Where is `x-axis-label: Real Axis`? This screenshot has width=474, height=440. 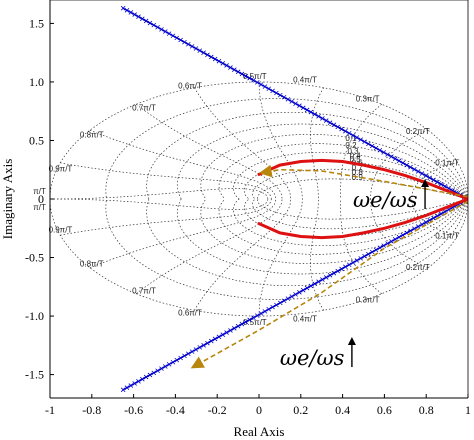
x-axis-label: Real Axis is located at coordinates (259, 431).